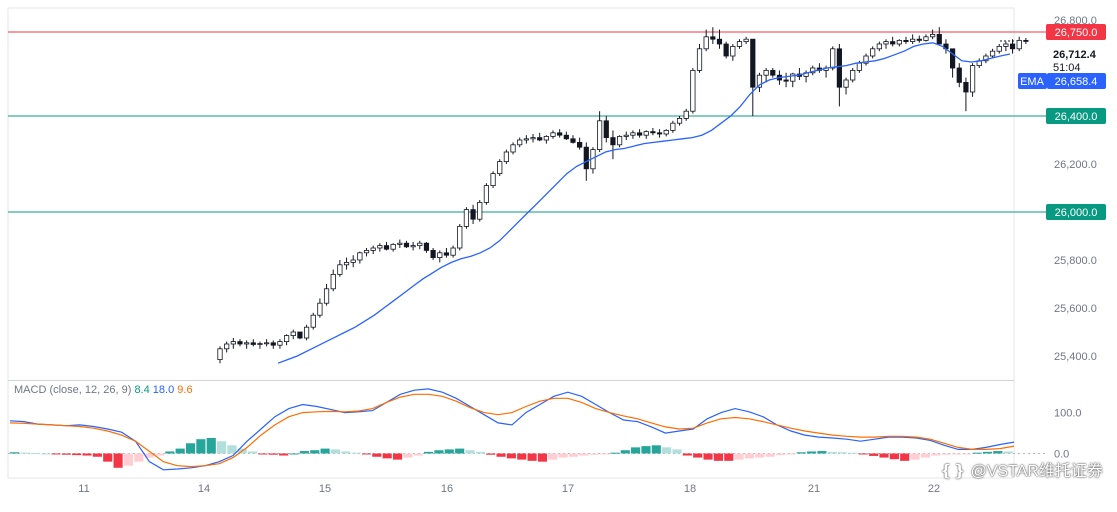  What do you see at coordinates (1075, 55) in the screenshot?
I see `last-price-label: 26,712.4` at bounding box center [1075, 55].